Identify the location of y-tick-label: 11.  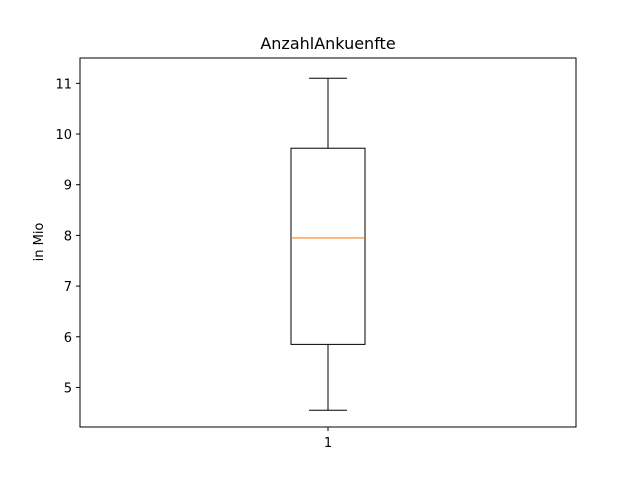
(63, 84).